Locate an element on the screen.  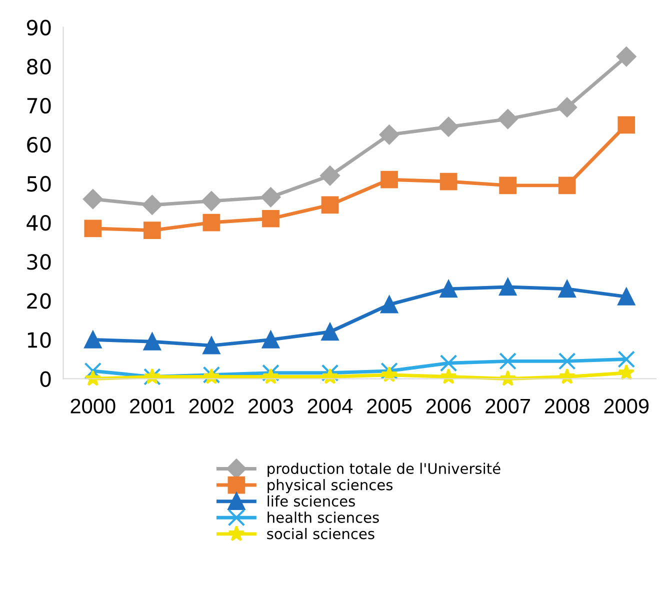
x-tick-label: 2000 is located at coordinates (93, 406).